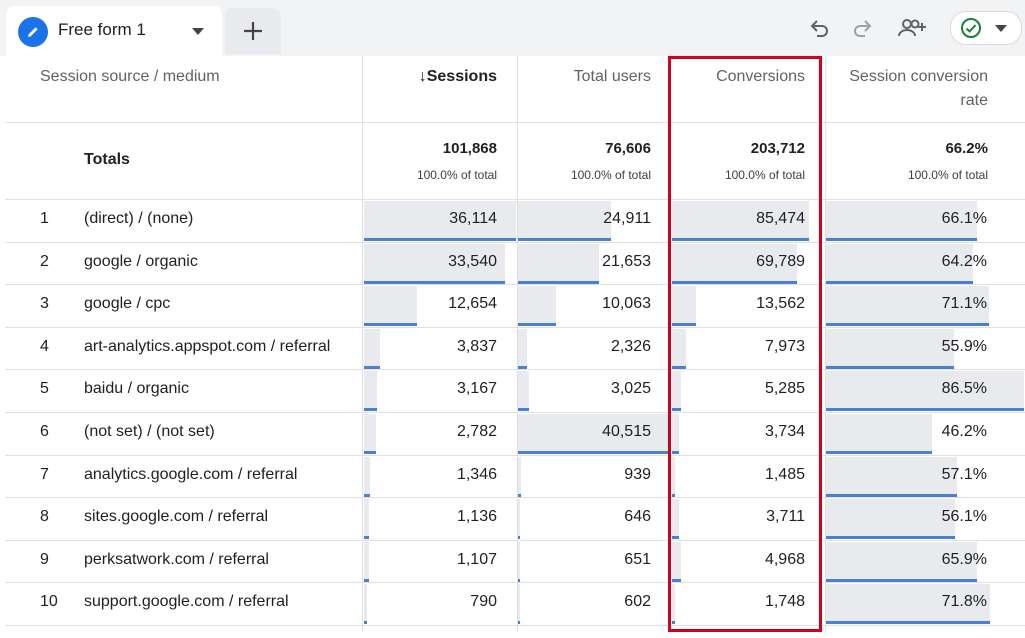 The image size is (1025, 638). What do you see at coordinates (637, 517) in the screenshot?
I see `row-users-value: 646` at bounding box center [637, 517].